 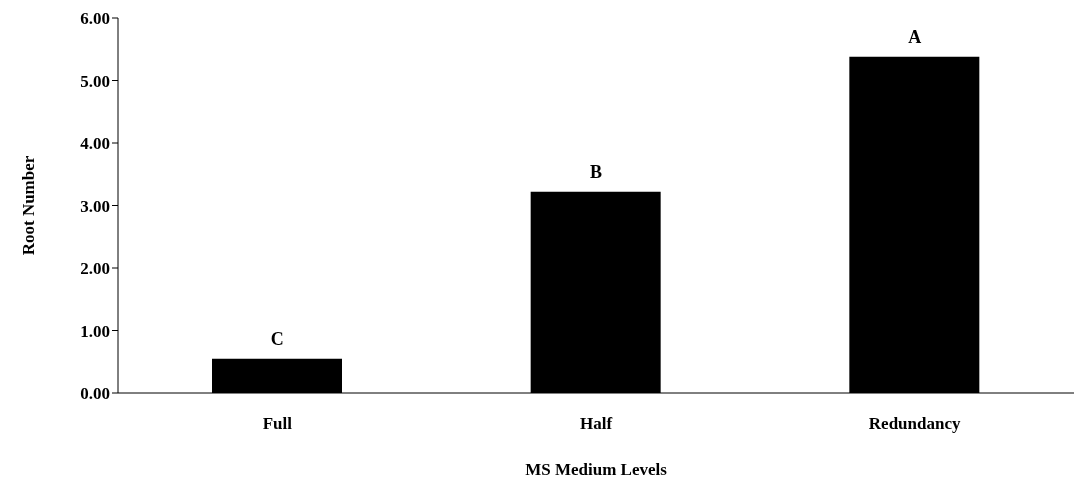 What do you see at coordinates (596, 171) in the screenshot?
I see `annotation: B` at bounding box center [596, 171].